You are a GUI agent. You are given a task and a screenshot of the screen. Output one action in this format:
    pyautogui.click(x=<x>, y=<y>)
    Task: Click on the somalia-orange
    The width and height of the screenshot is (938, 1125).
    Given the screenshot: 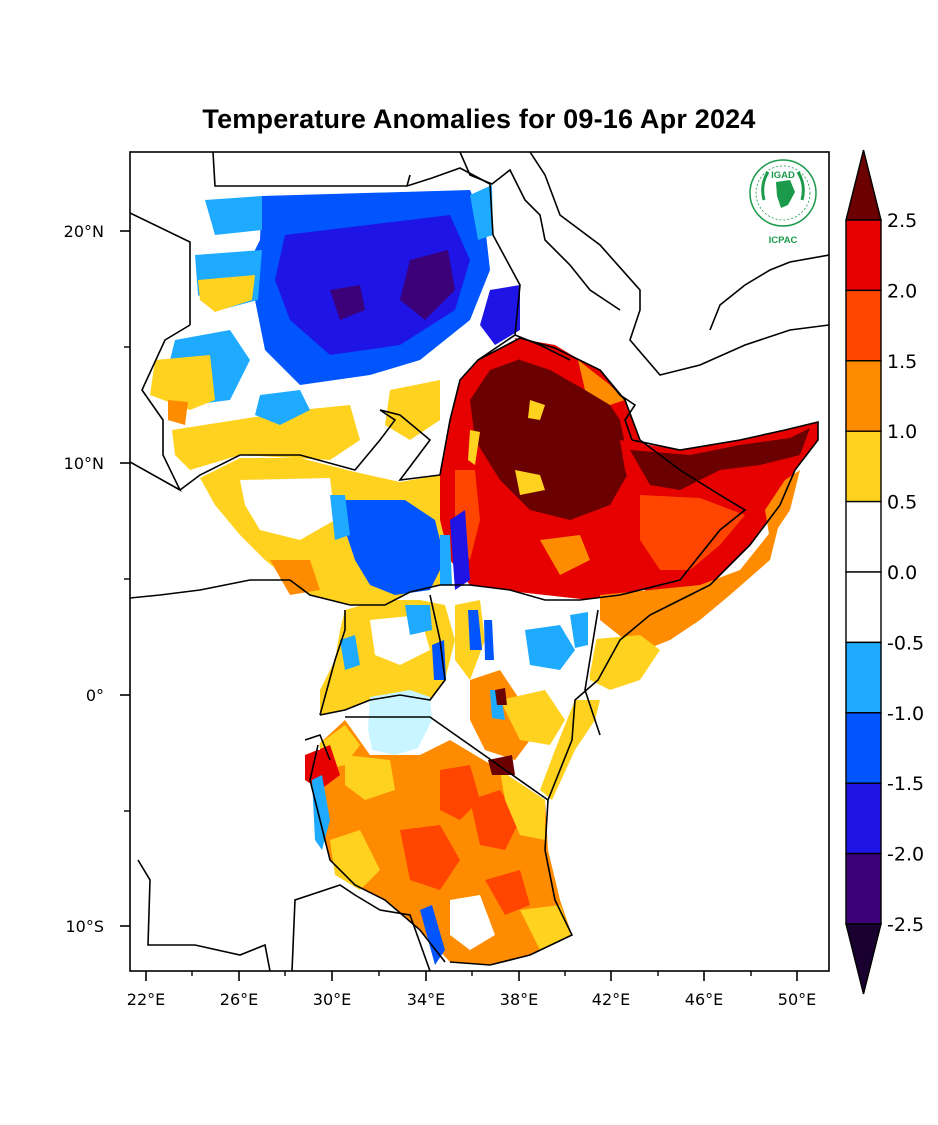 What is the action you would take?
    pyautogui.click(x=690, y=585)
    